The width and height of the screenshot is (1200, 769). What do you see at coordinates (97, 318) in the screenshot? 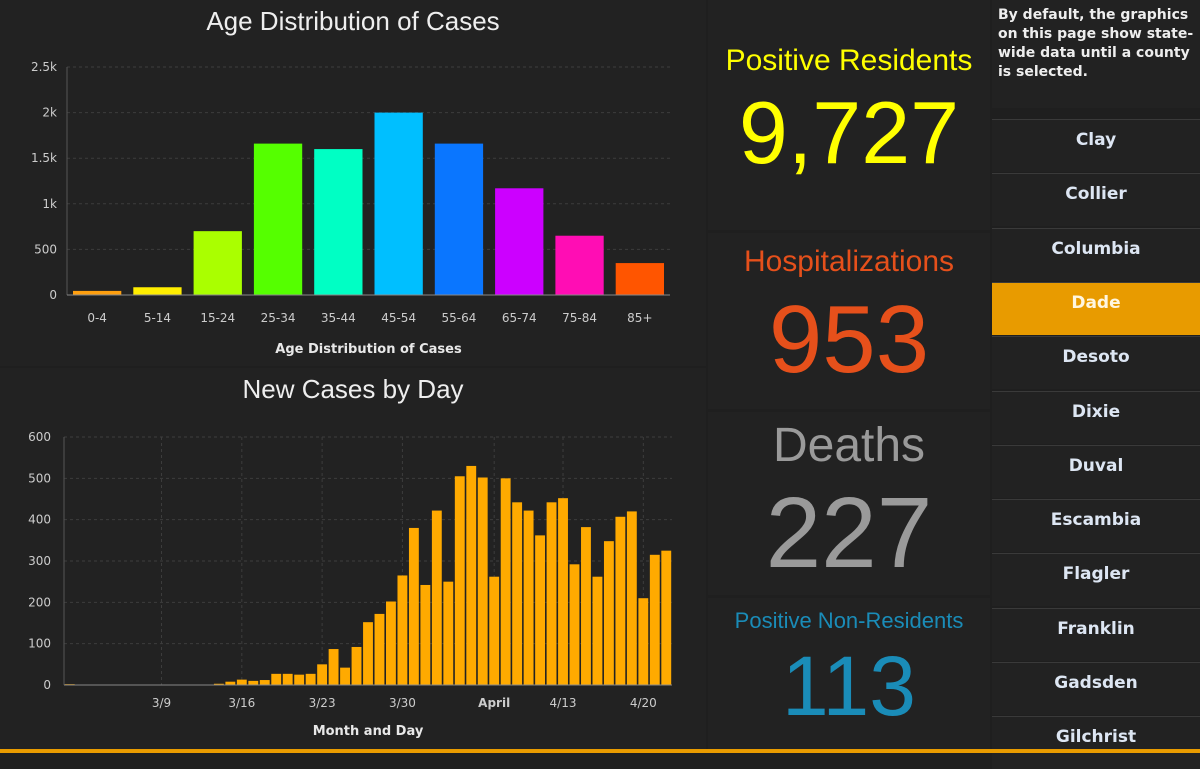
I see `x-tick-label: 0-4` at bounding box center [97, 318].